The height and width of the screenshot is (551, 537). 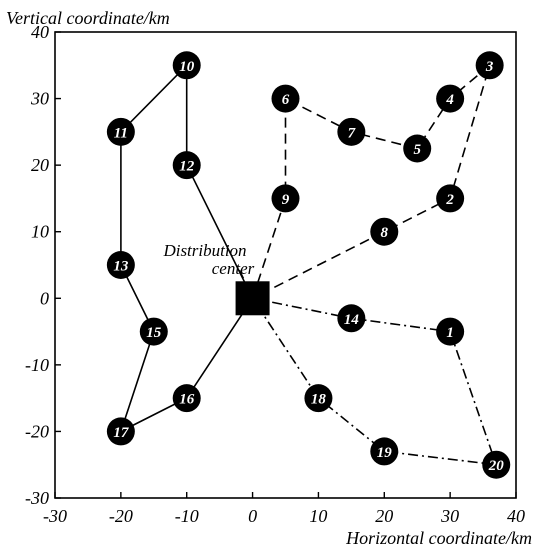 What do you see at coordinates (187, 516) in the screenshot?
I see `x-tick-label: -10` at bounding box center [187, 516].